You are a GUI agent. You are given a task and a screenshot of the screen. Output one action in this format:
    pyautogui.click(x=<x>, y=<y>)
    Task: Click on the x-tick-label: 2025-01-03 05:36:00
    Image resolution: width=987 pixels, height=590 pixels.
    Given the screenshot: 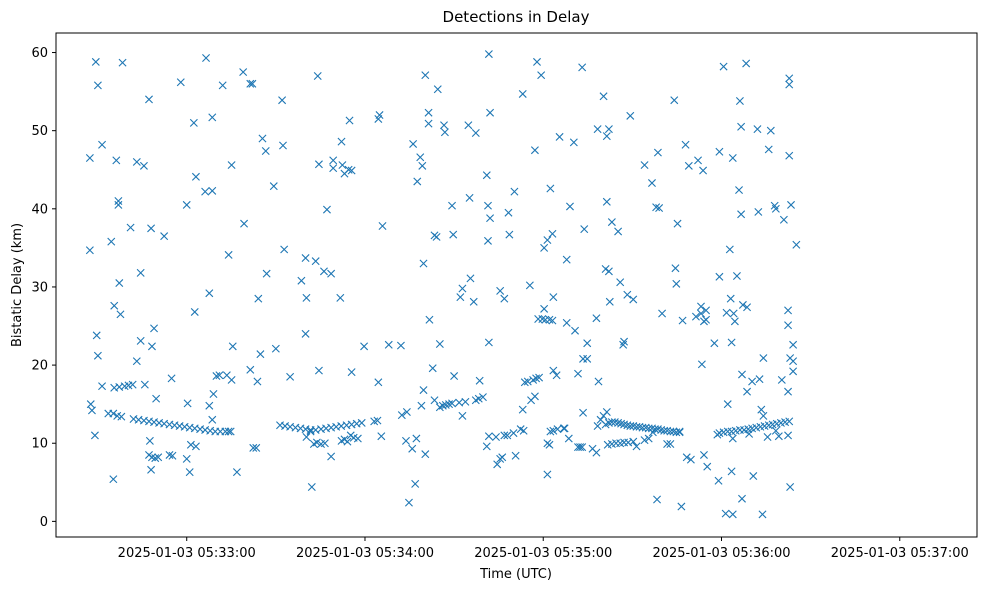 What is the action you would take?
    pyautogui.click(x=721, y=553)
    